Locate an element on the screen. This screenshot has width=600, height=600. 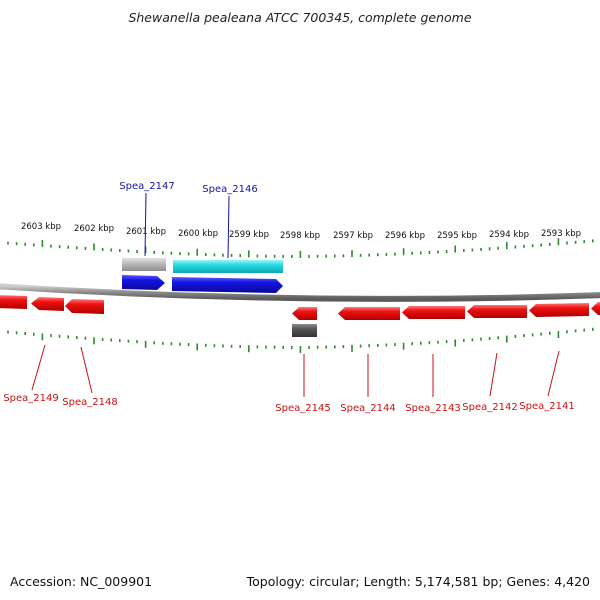
ruler-label: 2602 kbp is located at coordinates (94, 229).